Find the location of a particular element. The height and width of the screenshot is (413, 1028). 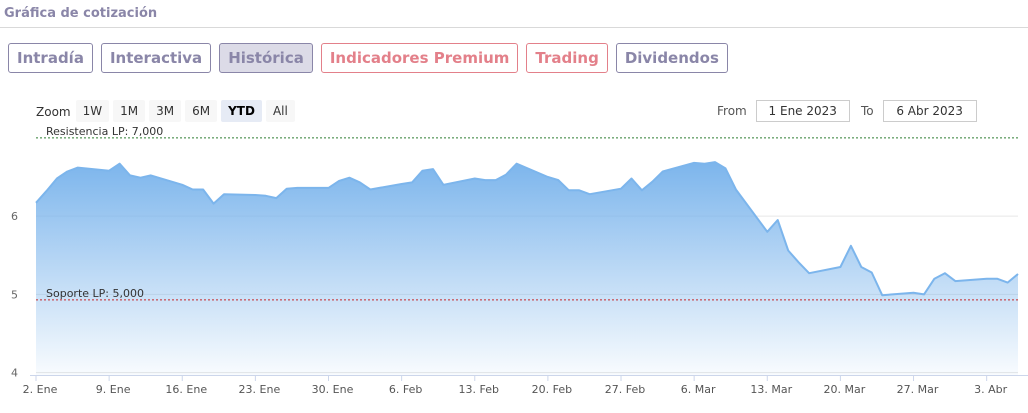

from-date-input: 1 Ene 2023 is located at coordinates (802, 111).